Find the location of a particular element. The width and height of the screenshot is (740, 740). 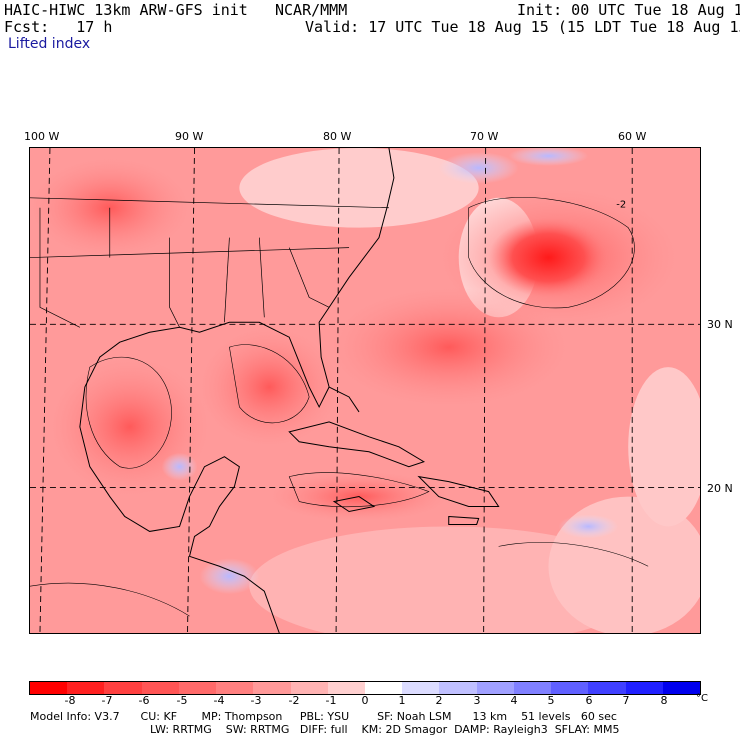

colorbar-tick: -8 is located at coordinates (70, 700).